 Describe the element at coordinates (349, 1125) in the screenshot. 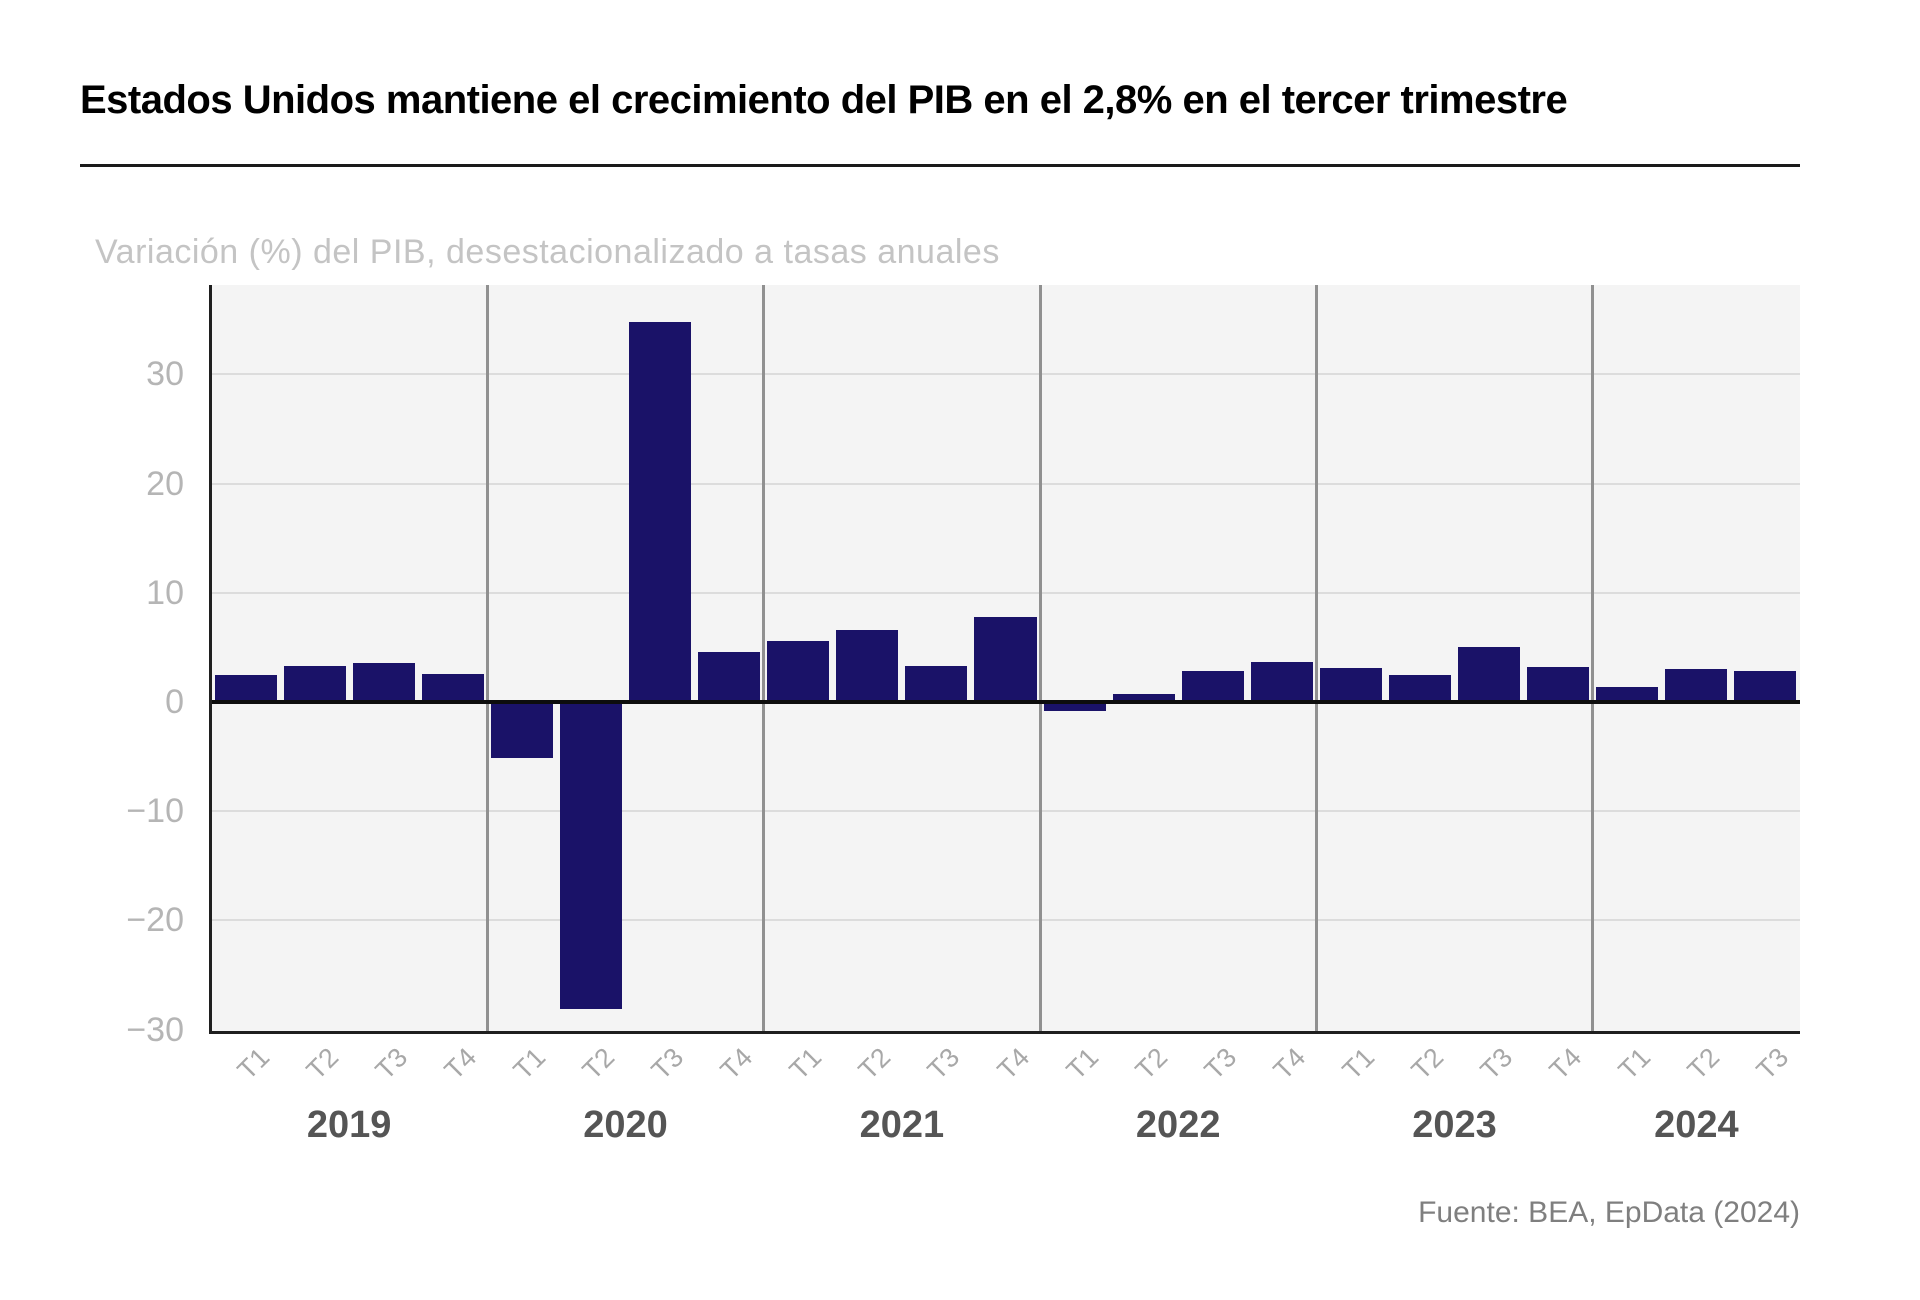

I see `year-label-2019: 2019` at that location.